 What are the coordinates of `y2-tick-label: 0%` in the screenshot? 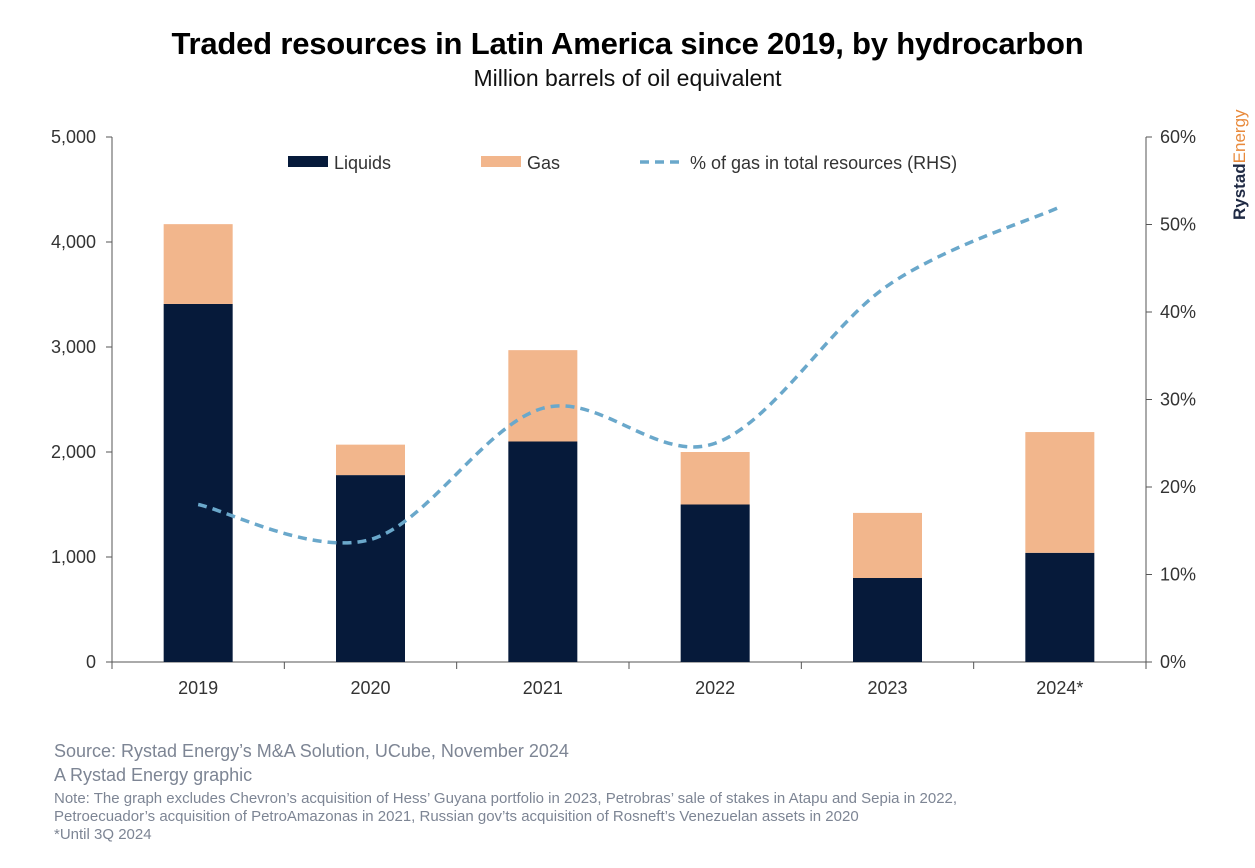 It's located at (1173, 662).